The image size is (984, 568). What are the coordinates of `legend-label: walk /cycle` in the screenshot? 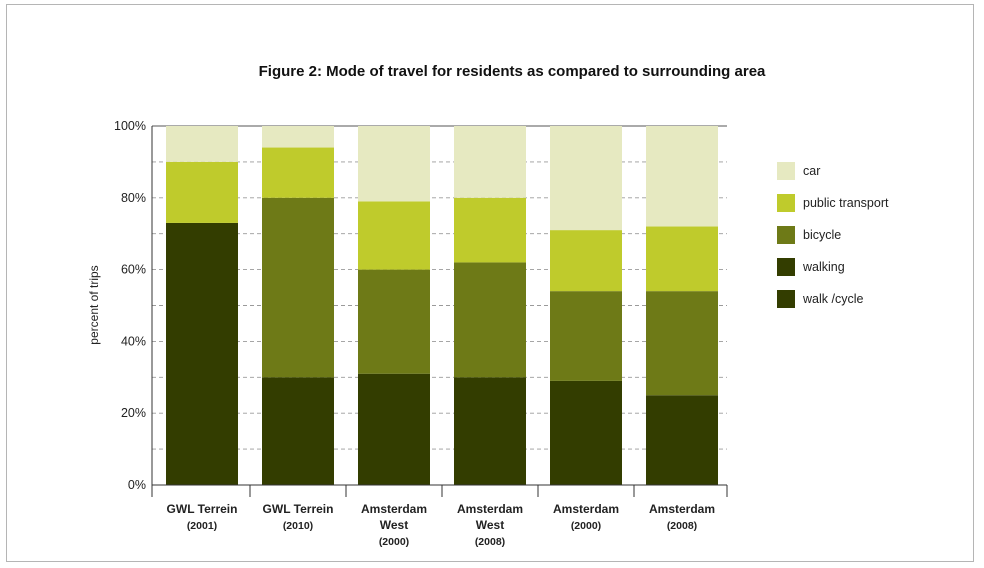 It's located at (832, 299).